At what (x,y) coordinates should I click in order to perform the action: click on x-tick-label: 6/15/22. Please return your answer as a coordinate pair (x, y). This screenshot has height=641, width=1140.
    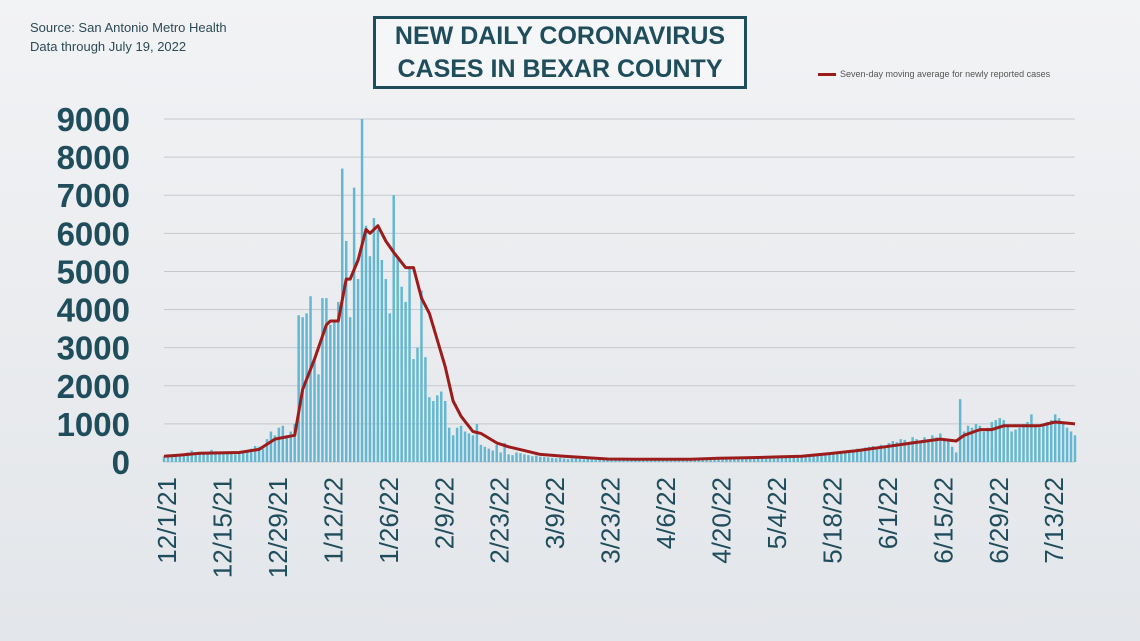
    Looking at the image, I should click on (943, 520).